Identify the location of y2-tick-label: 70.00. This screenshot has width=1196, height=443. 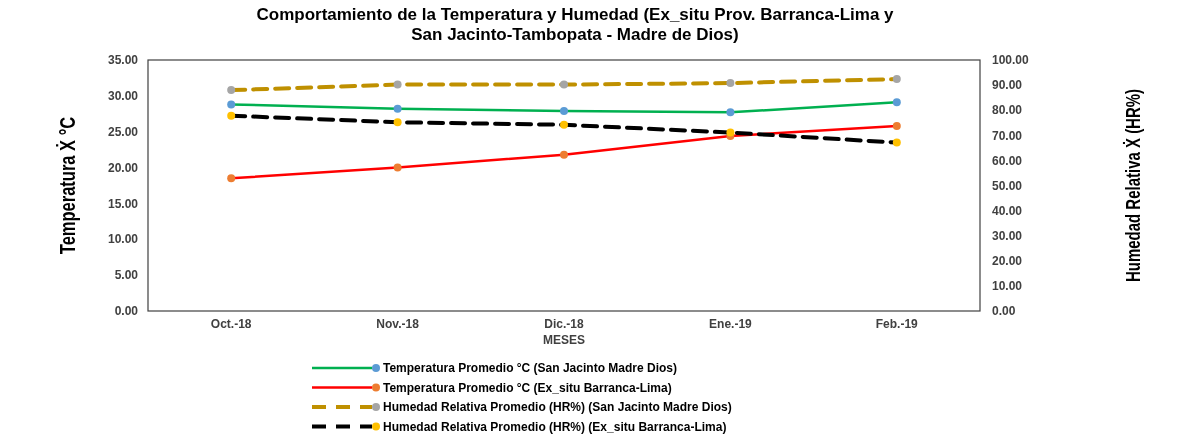
(1007, 135).